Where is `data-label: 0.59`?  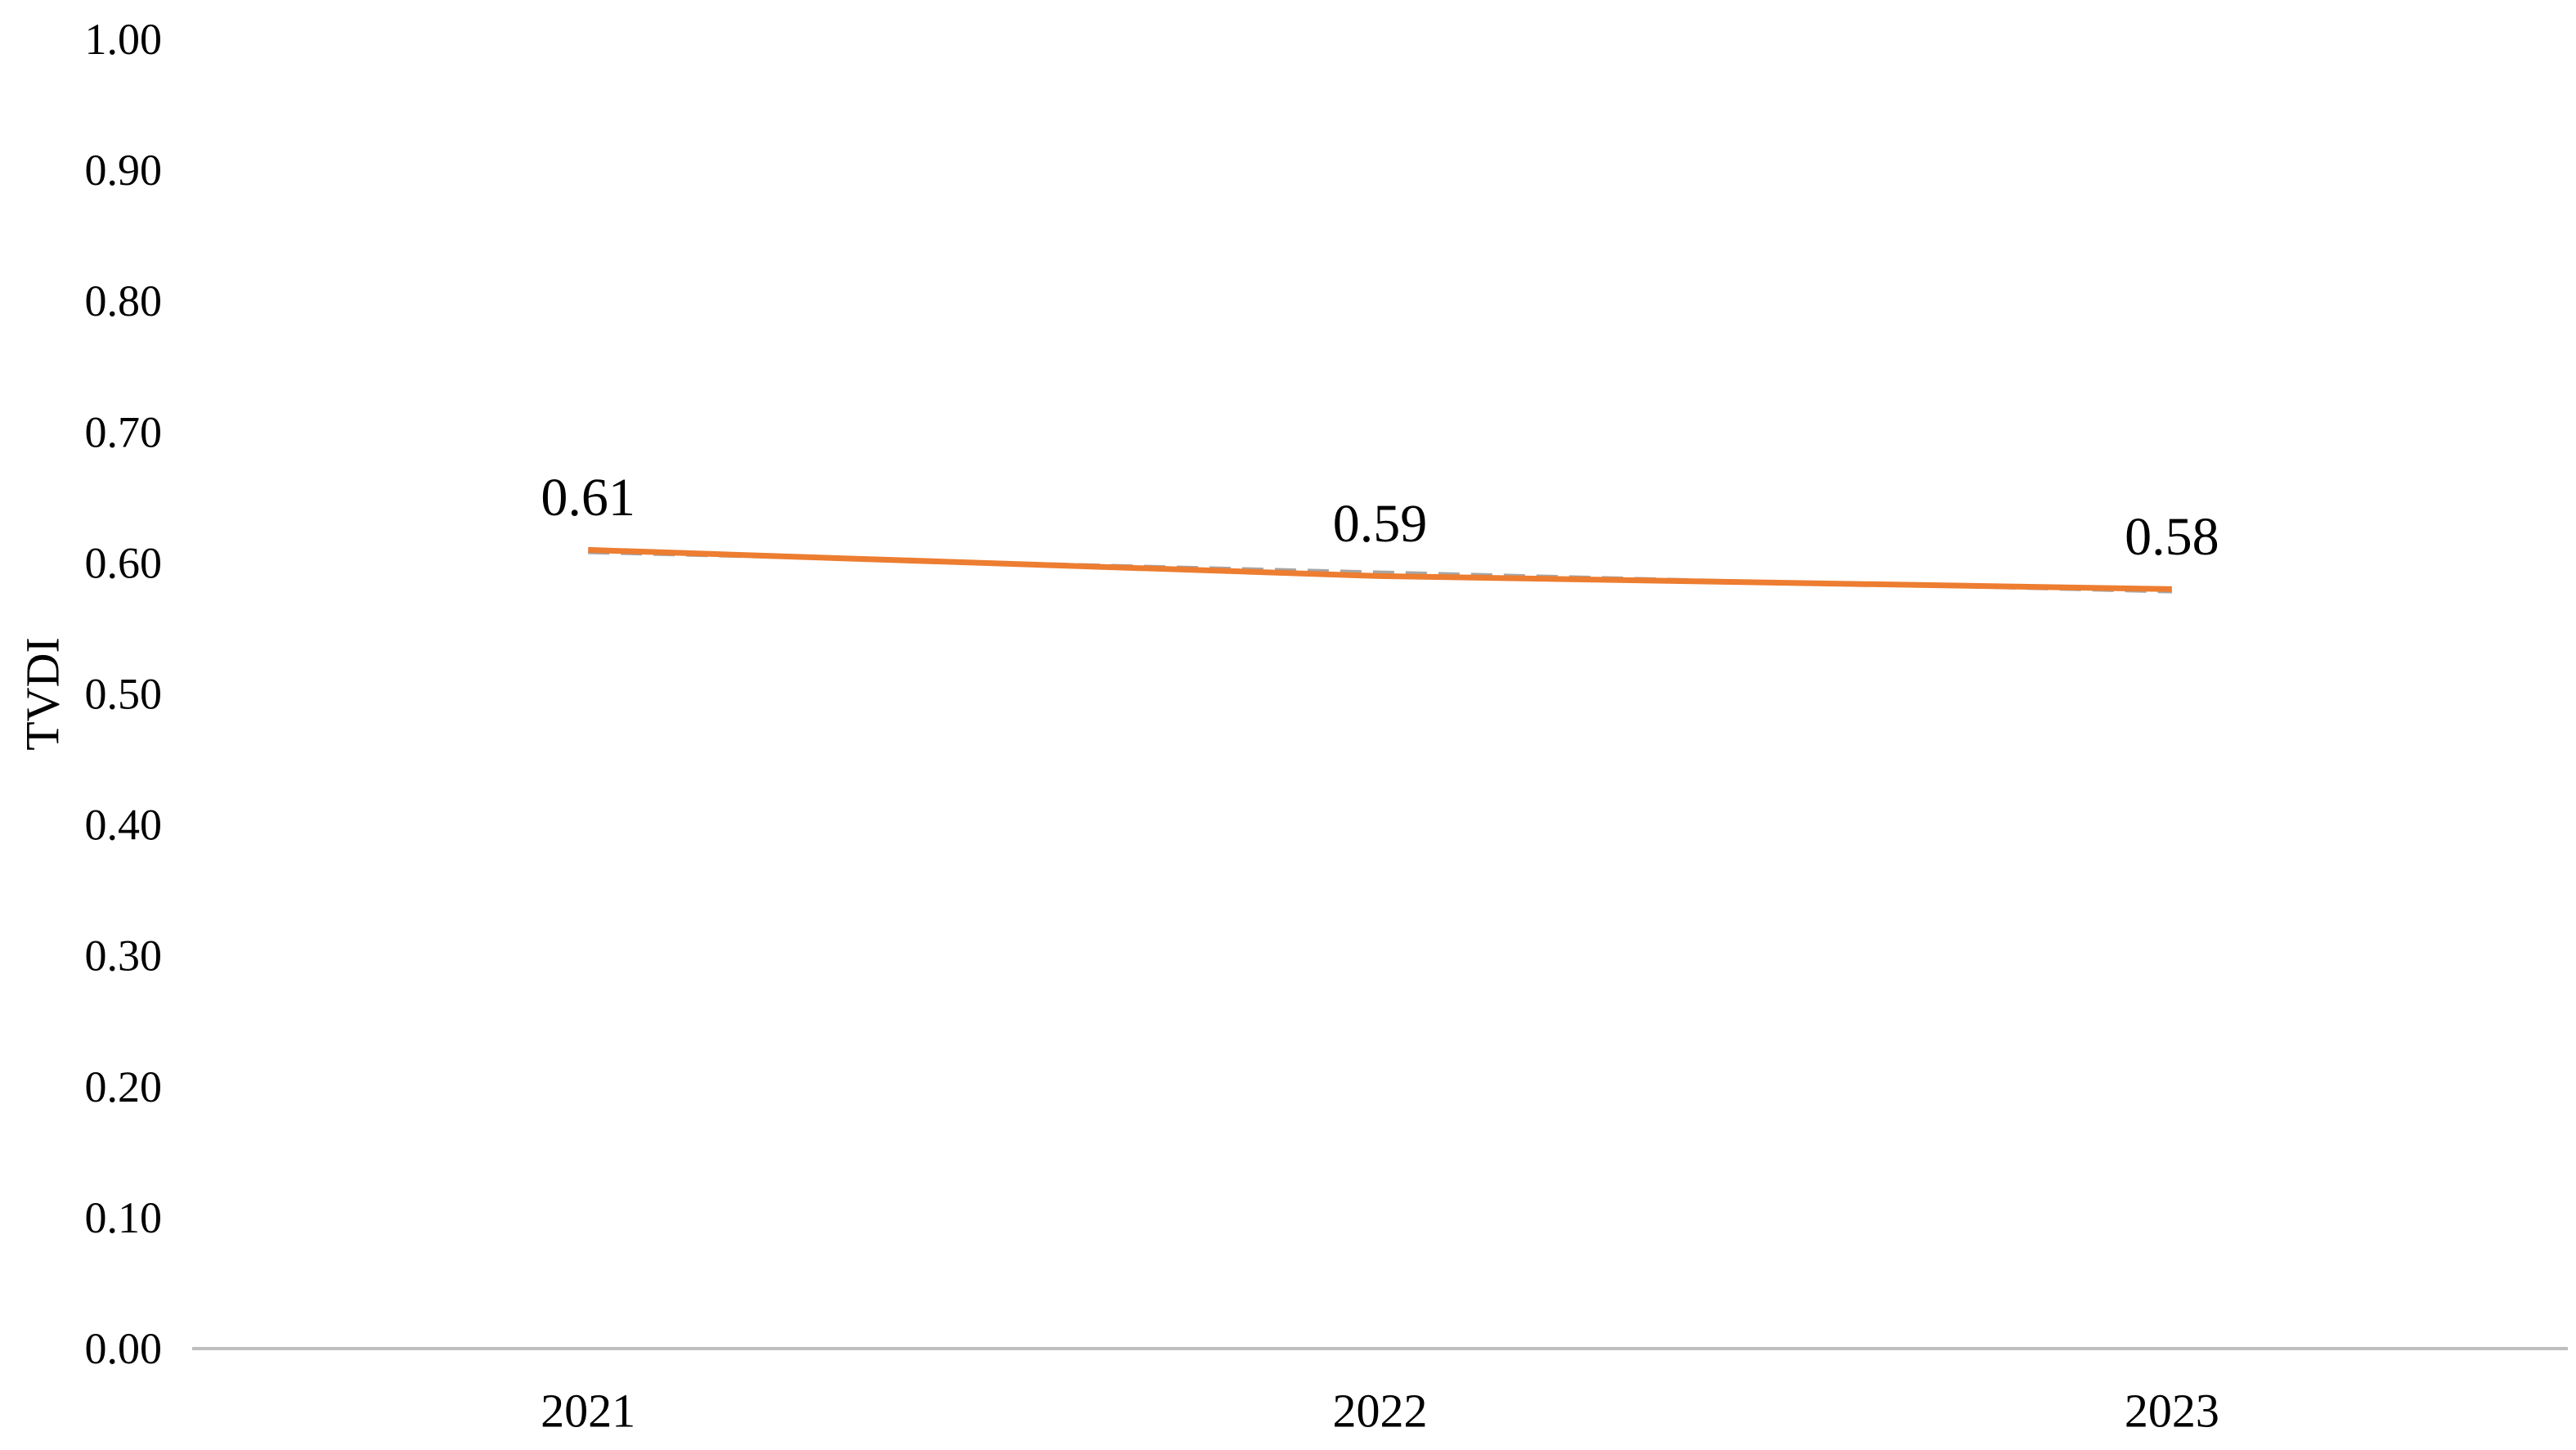
data-label: 0.59 is located at coordinates (1380, 524).